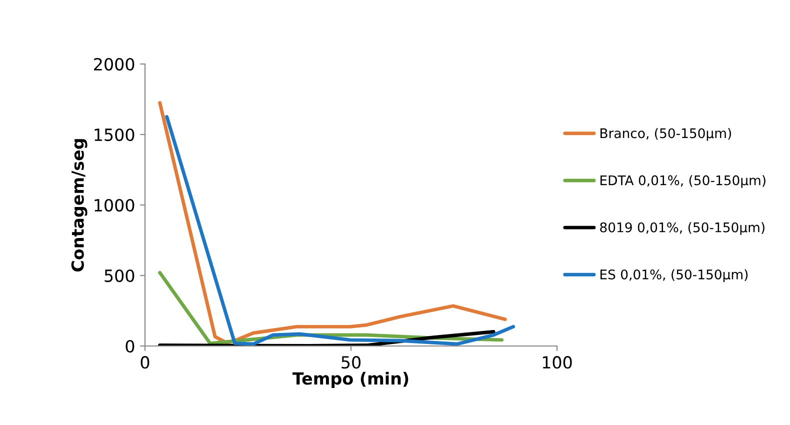  Describe the element at coordinates (79, 205) in the screenshot. I see `y-axis-title: Contagem/seg` at that location.